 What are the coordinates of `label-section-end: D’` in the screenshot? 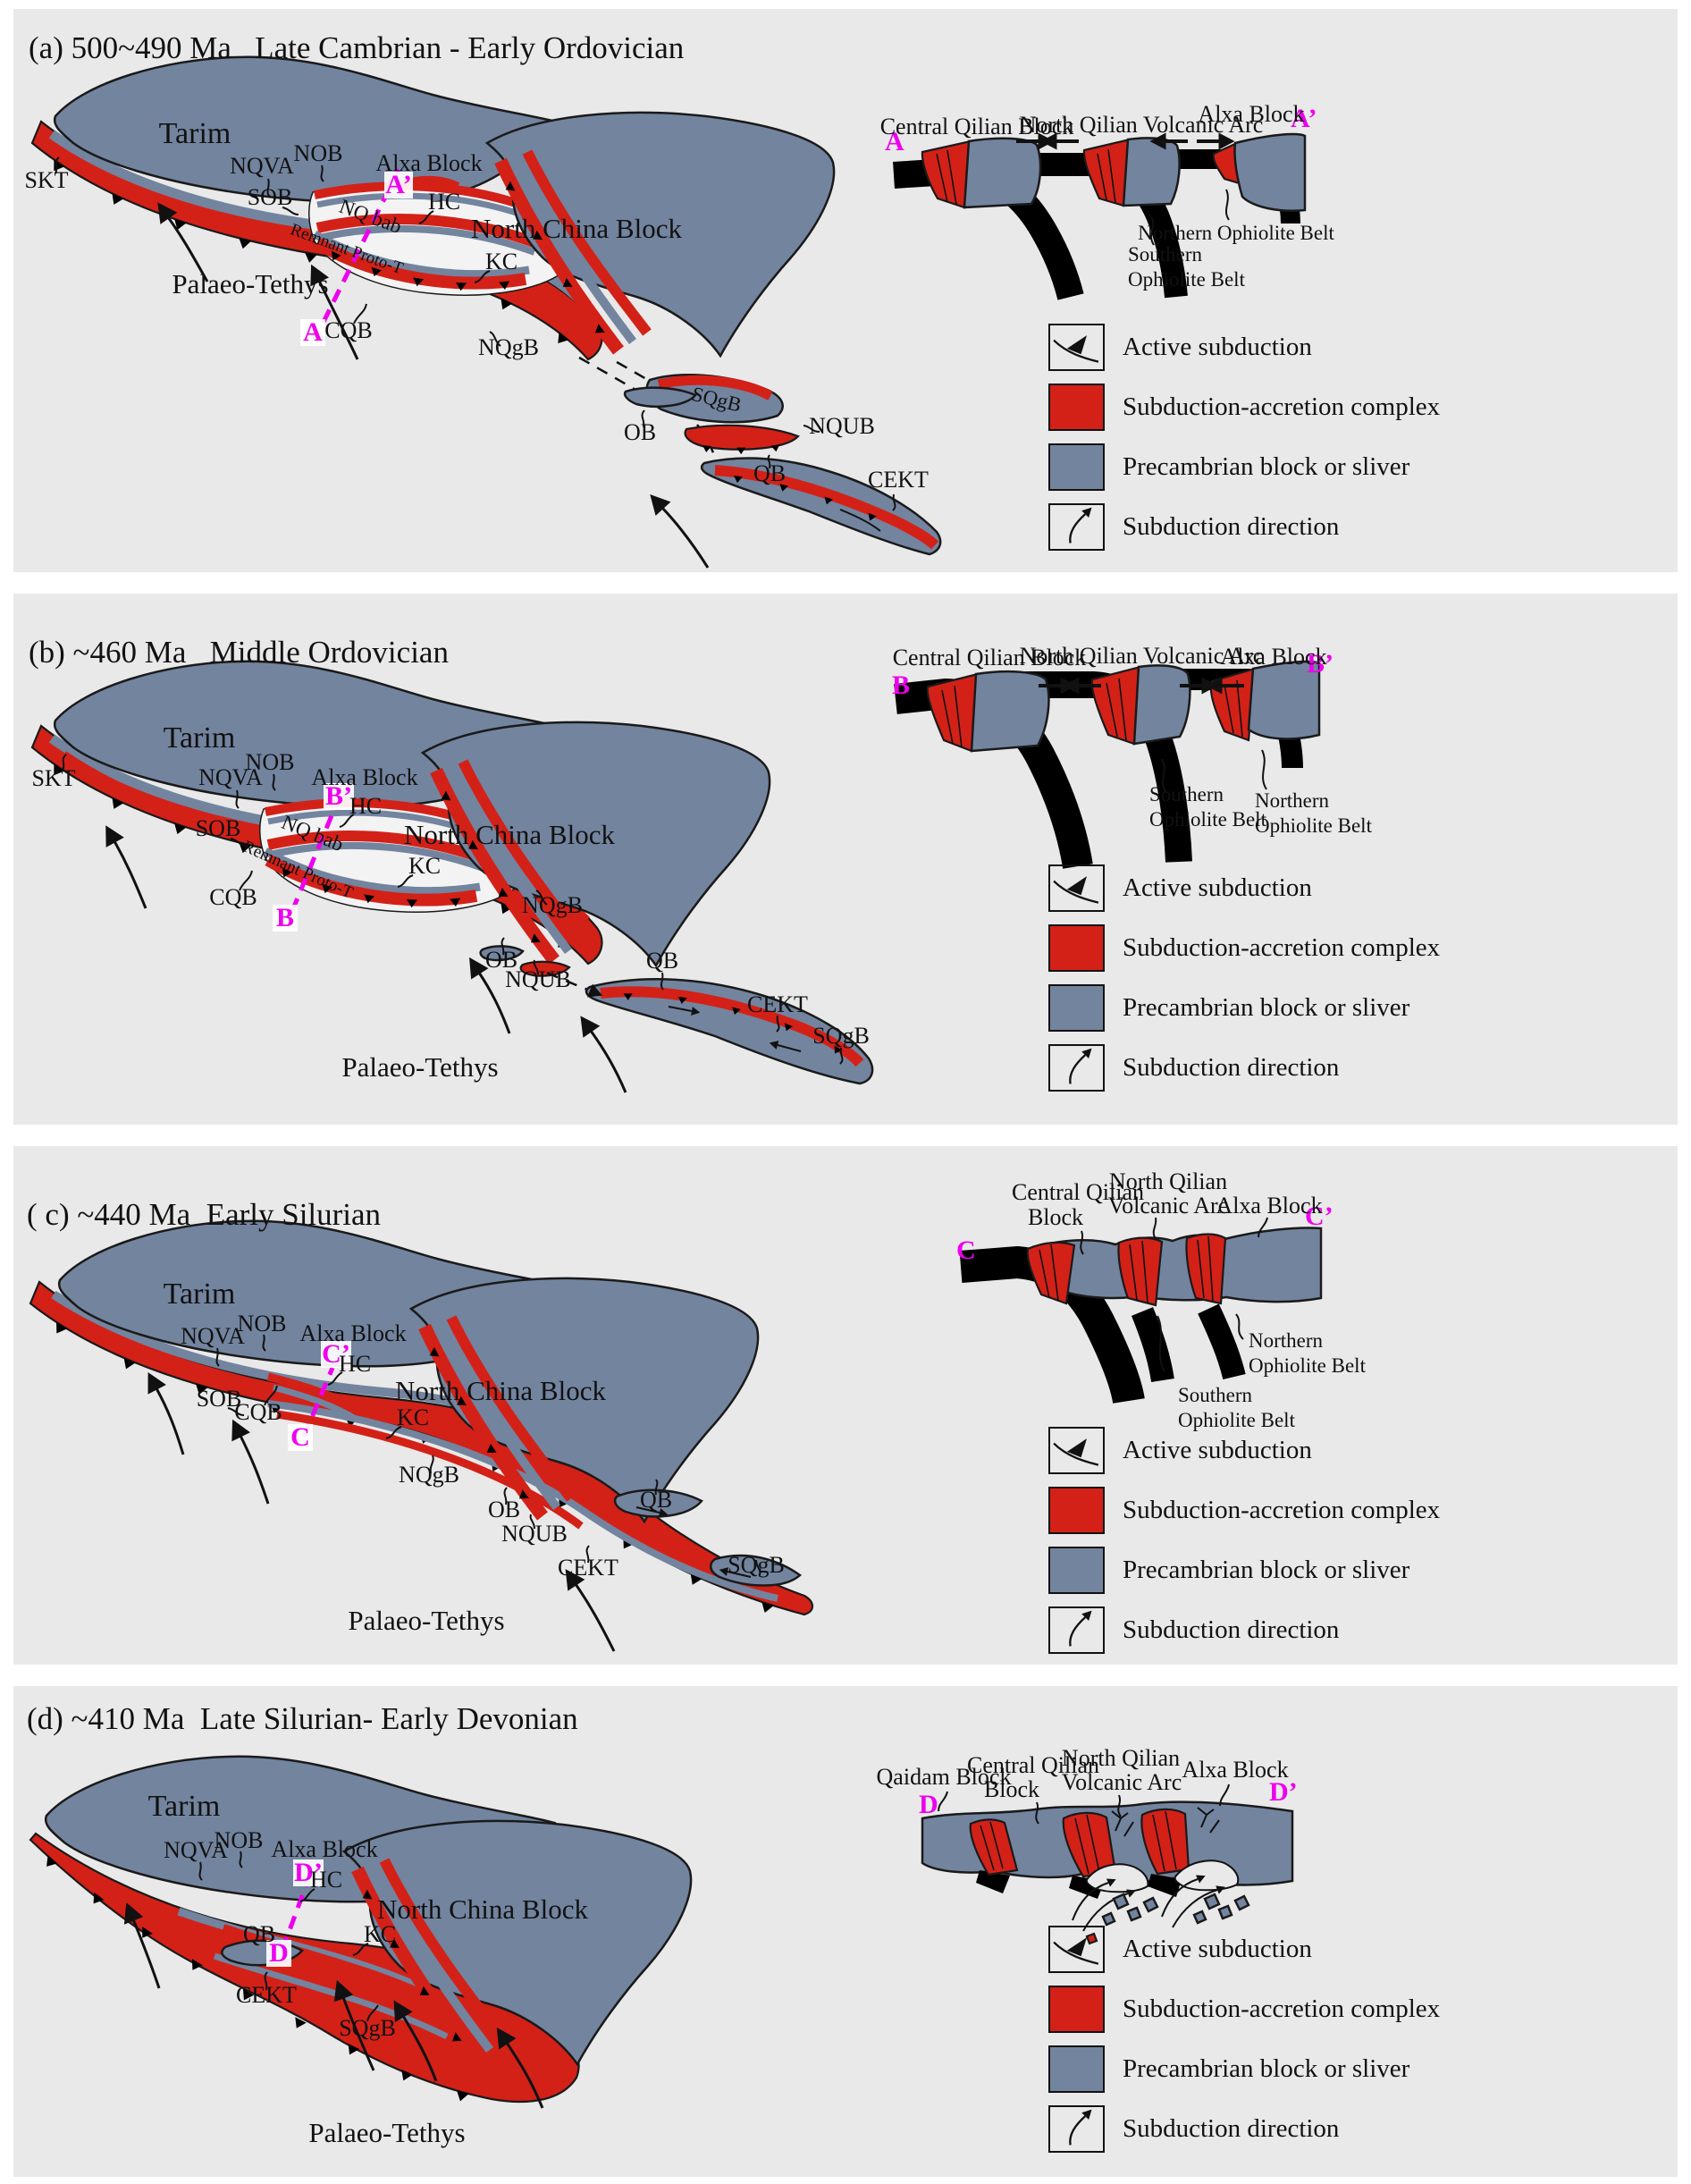 It's located at (308, 1872).